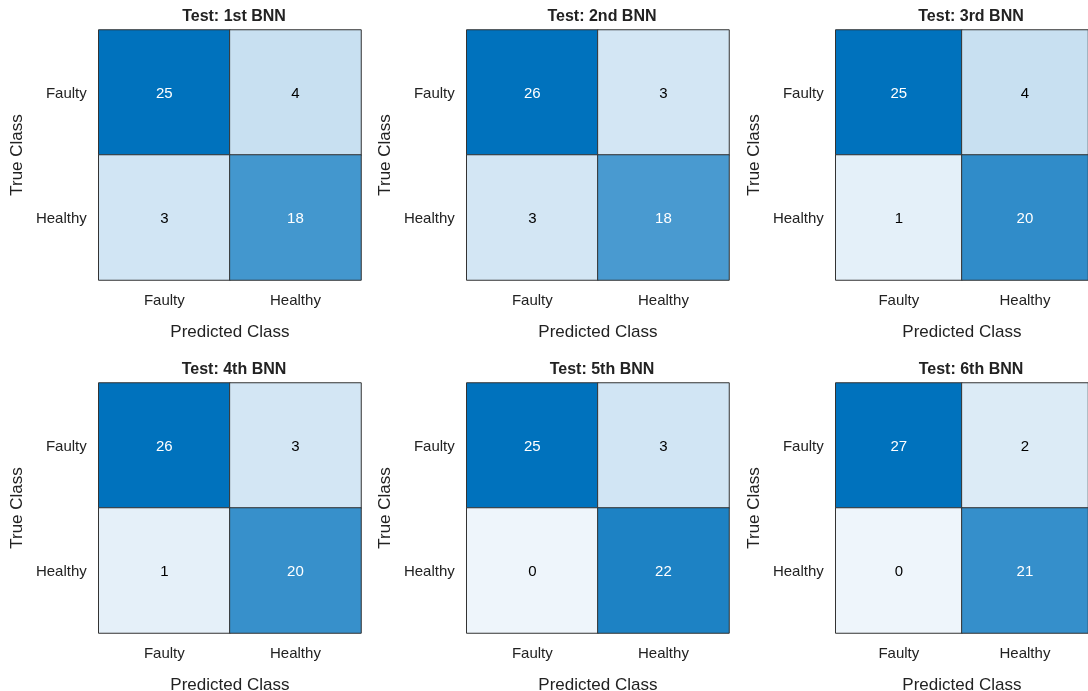 Image resolution: width=1088 pixels, height=691 pixels. I want to click on data-label: 22, so click(663, 570).